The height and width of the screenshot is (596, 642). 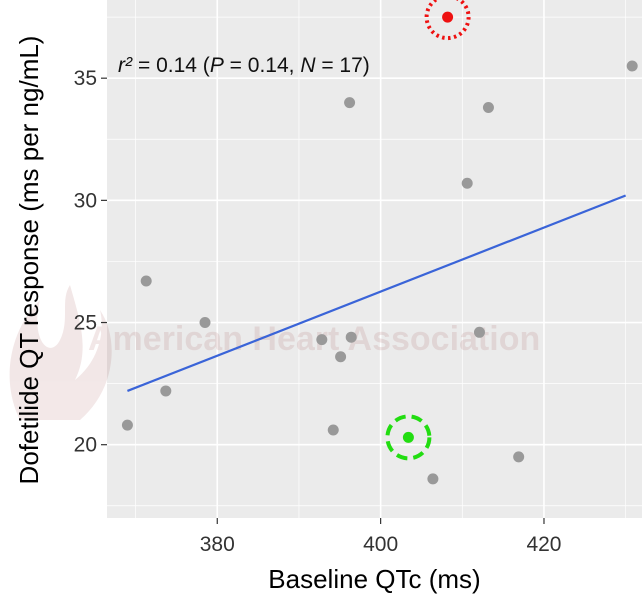 What do you see at coordinates (217, 544) in the screenshot?
I see `x-tick-label: 380` at bounding box center [217, 544].